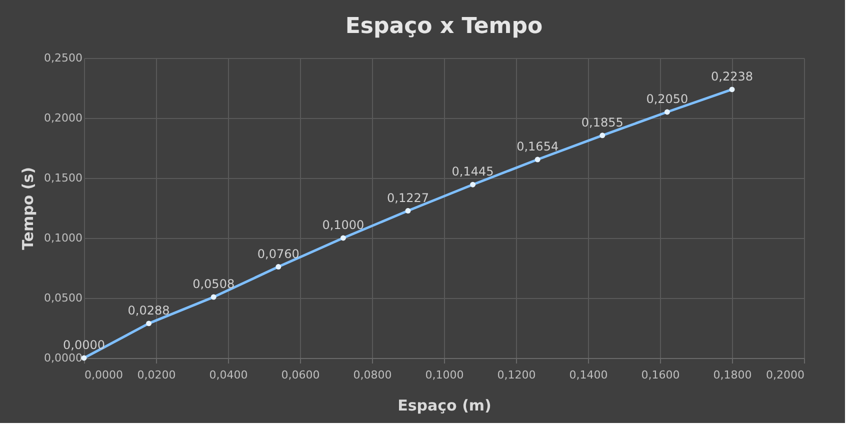 The height and width of the screenshot is (448, 851). Describe the element at coordinates (213, 284) in the screenshot. I see `data-label: 0,0508` at that location.